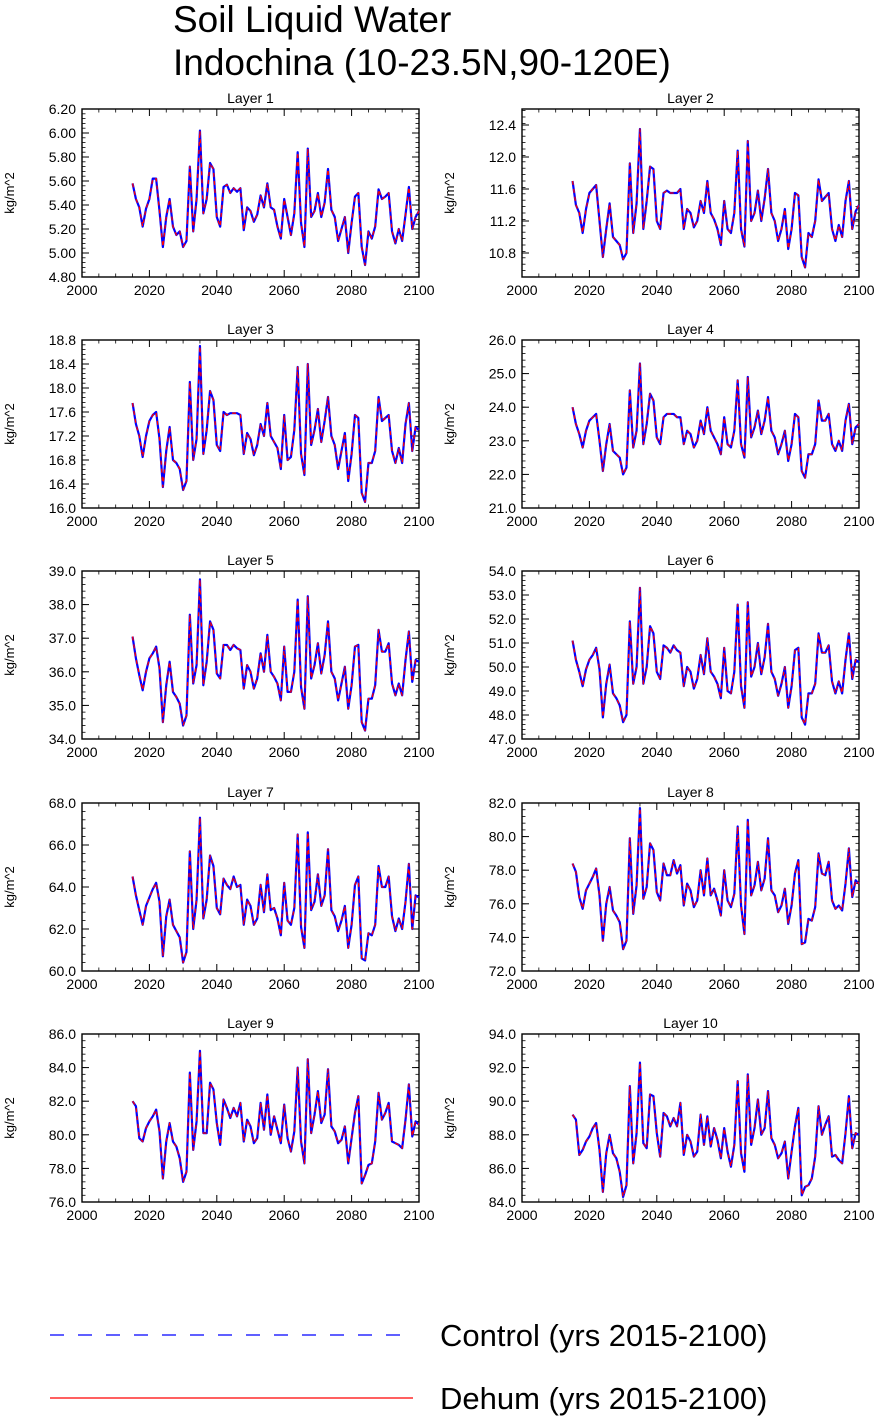 The image size is (878, 1418). What do you see at coordinates (690, 98) in the screenshot?
I see `panel-title: Layer 2` at bounding box center [690, 98].